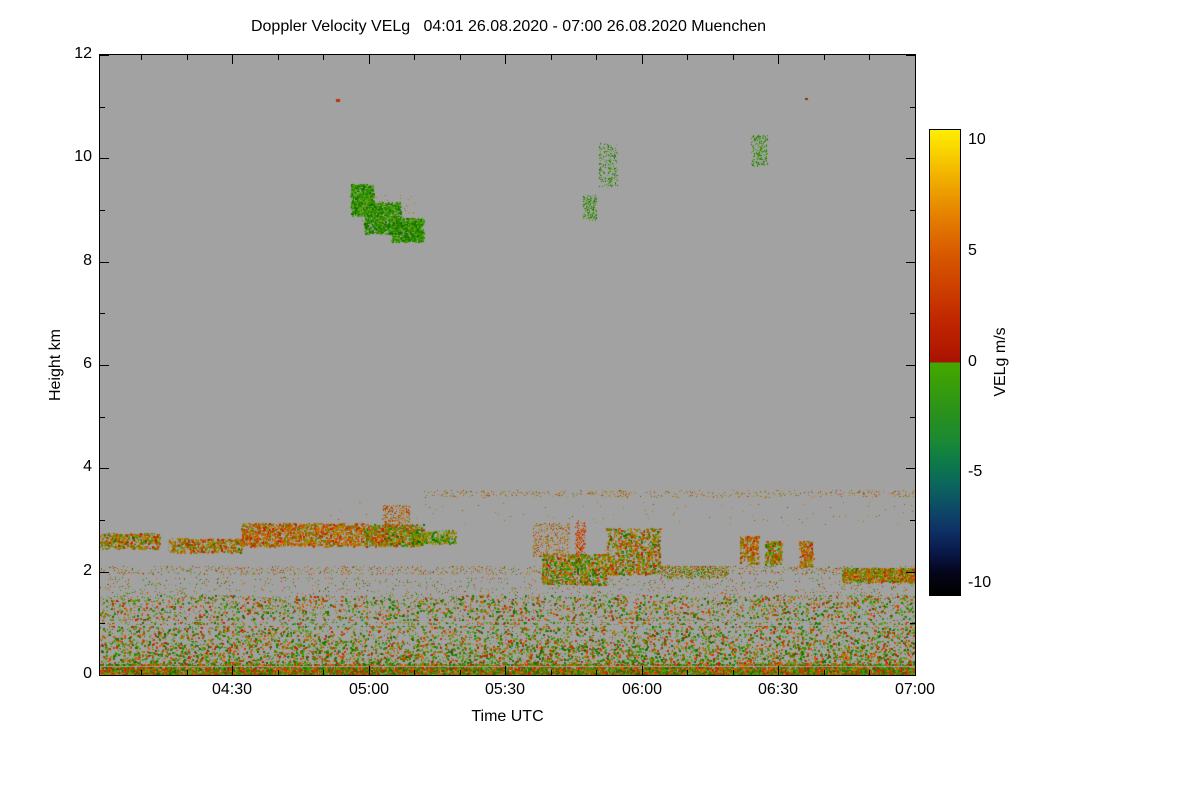 The image size is (1200, 800). I want to click on y-tick-label: 12, so click(83, 53).